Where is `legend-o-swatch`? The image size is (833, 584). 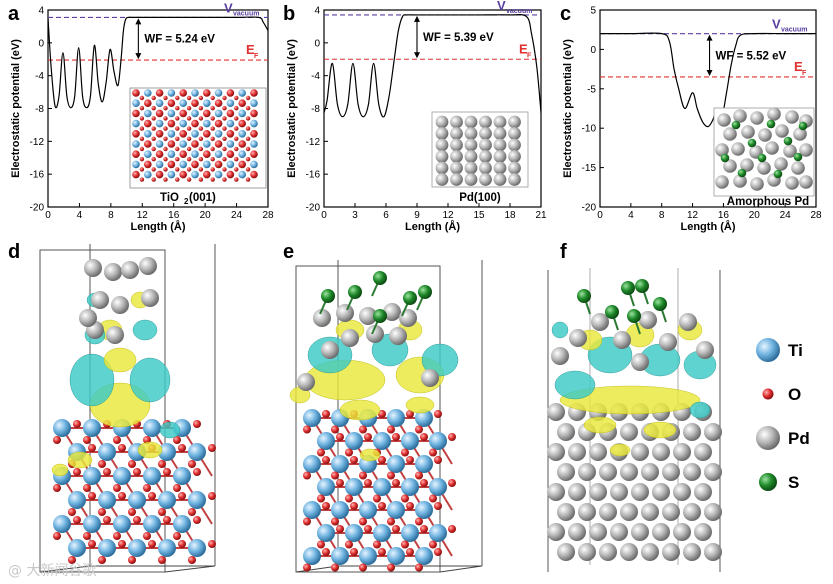 legend-o-swatch is located at coordinates (768, 394).